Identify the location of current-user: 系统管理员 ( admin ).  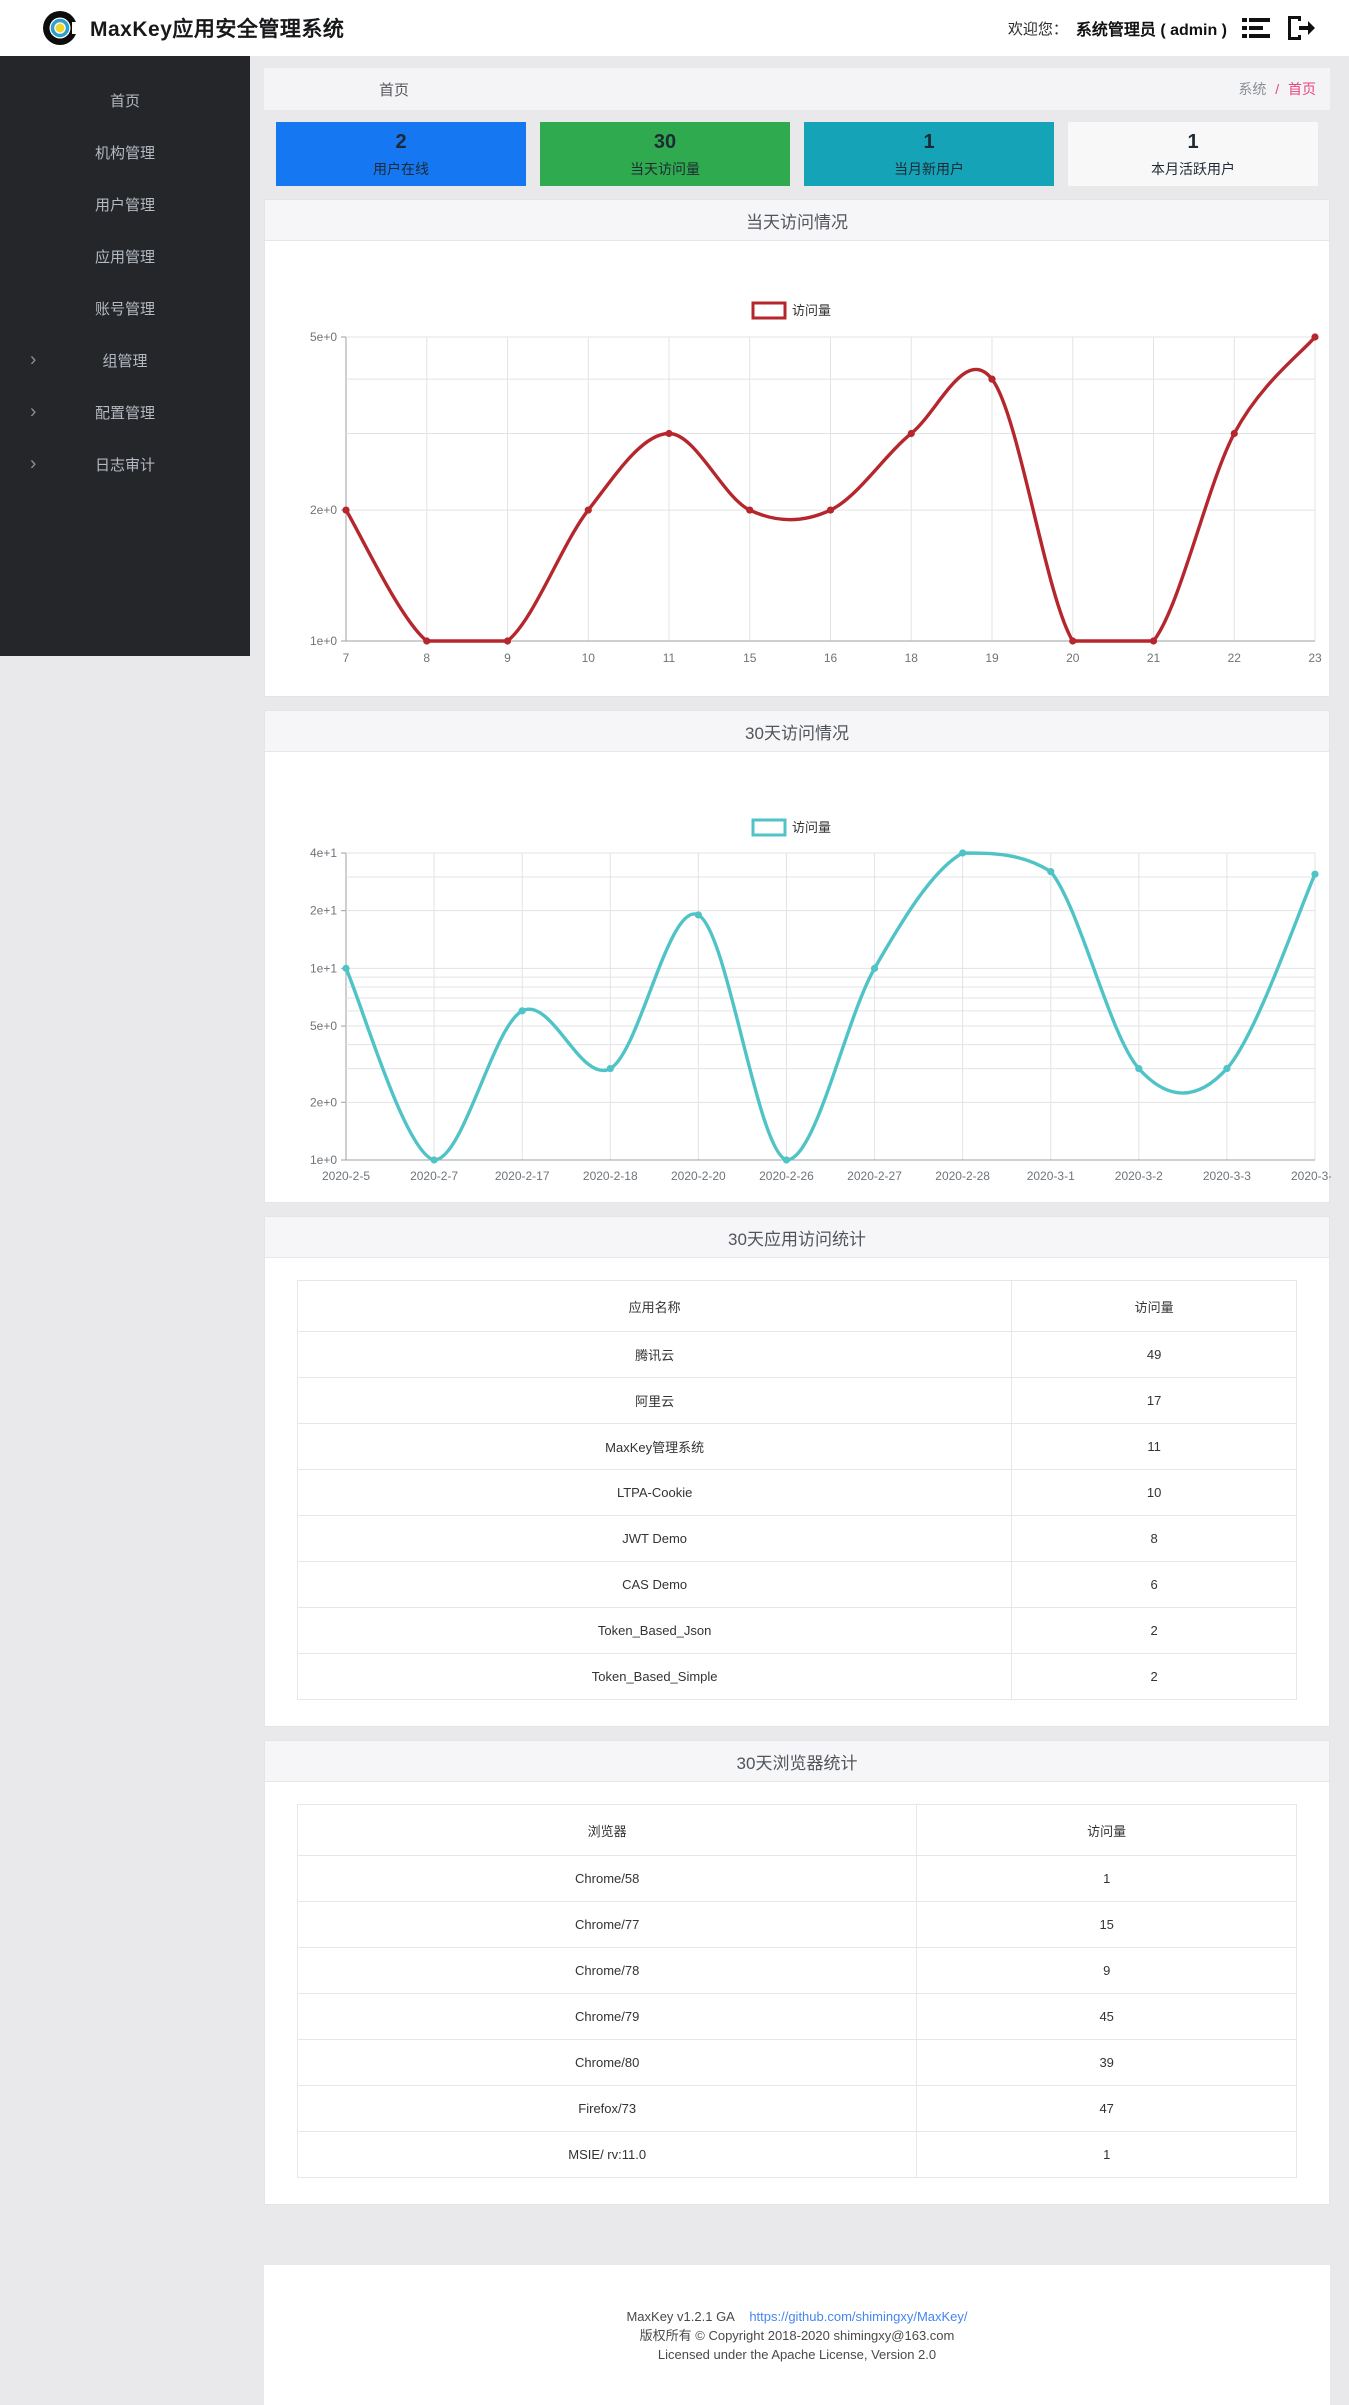
(1151, 30).